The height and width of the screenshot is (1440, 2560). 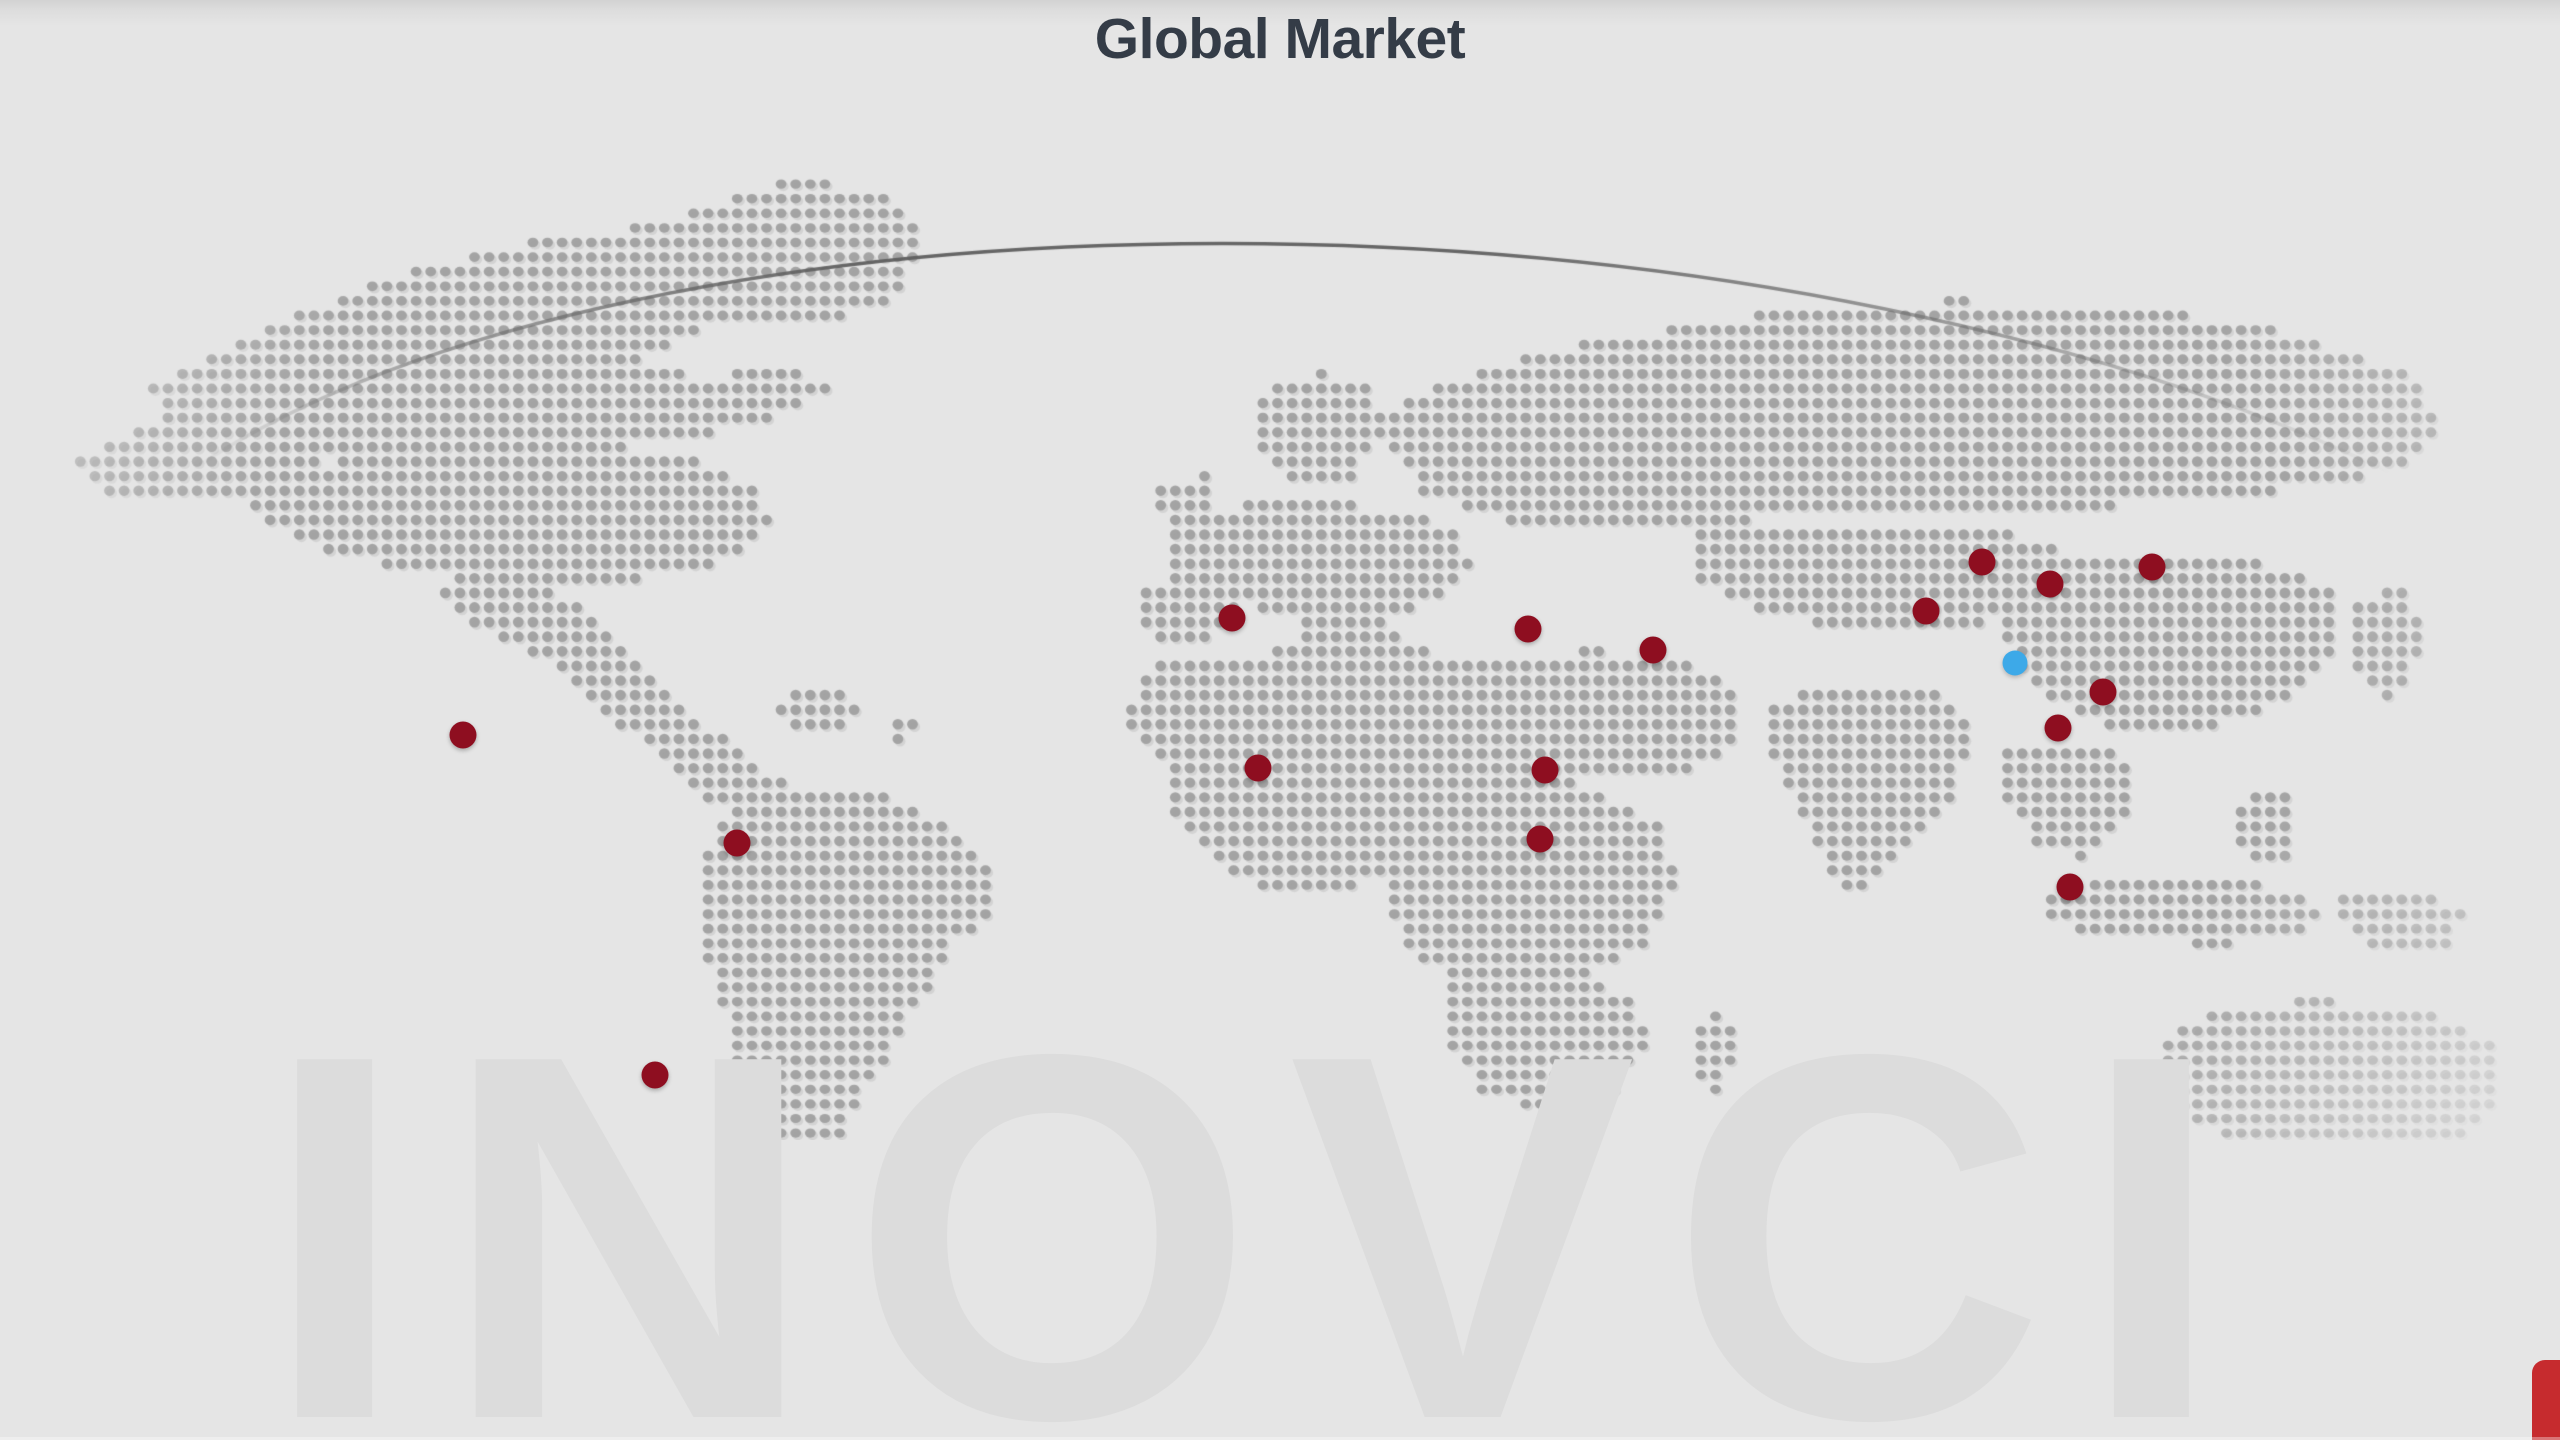 What do you see at coordinates (2546, 1400) in the screenshot?
I see `corner-accent-badge` at bounding box center [2546, 1400].